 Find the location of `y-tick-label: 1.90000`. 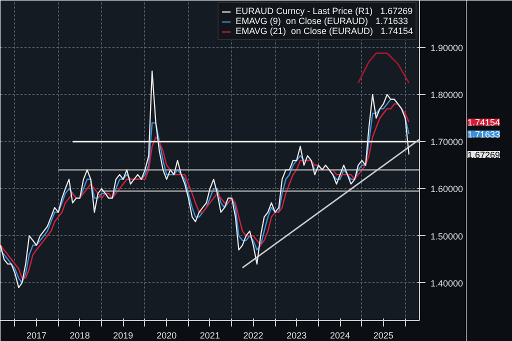

y-tick-label: 1.90000 is located at coordinates (447, 48).